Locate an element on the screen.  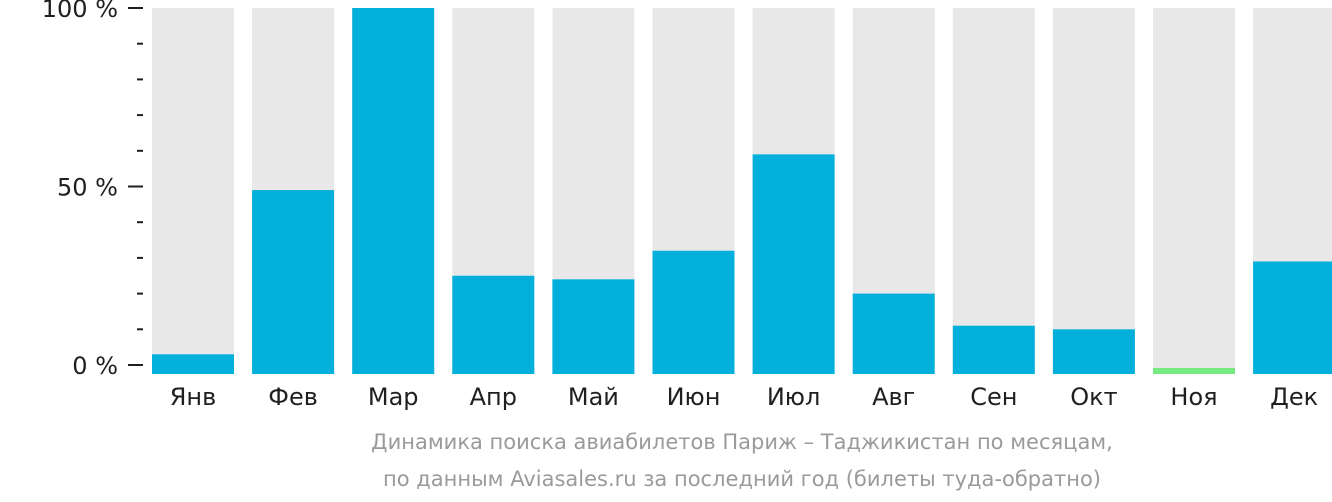
x-tick-label: Мар is located at coordinates (393, 397).